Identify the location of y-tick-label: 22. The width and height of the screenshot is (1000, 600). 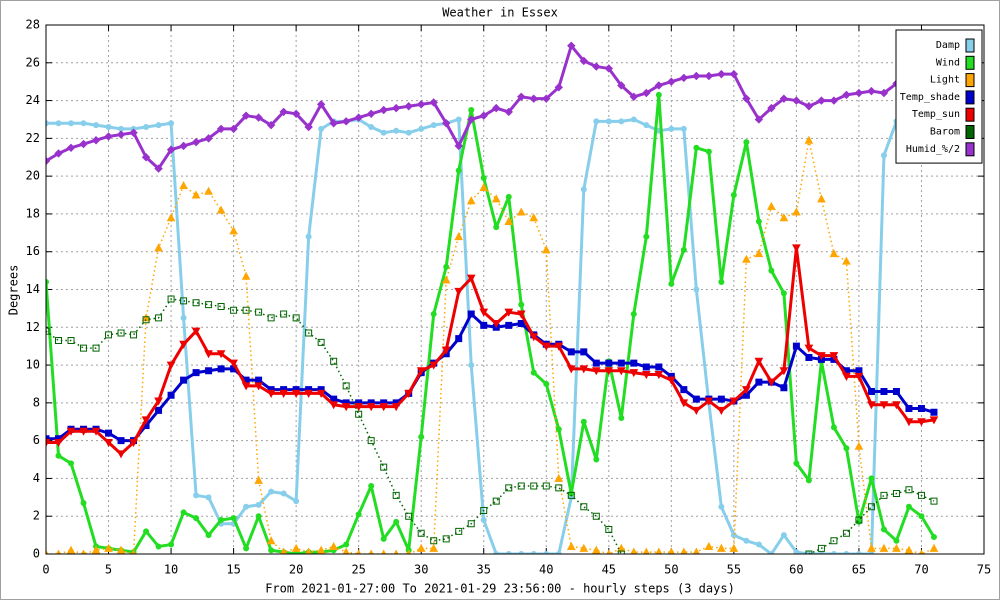
(33, 138).